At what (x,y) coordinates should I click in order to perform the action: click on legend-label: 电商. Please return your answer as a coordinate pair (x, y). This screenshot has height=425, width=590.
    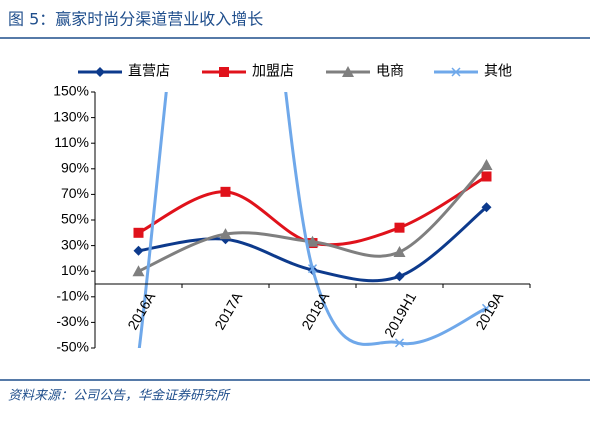
    Looking at the image, I should click on (390, 71).